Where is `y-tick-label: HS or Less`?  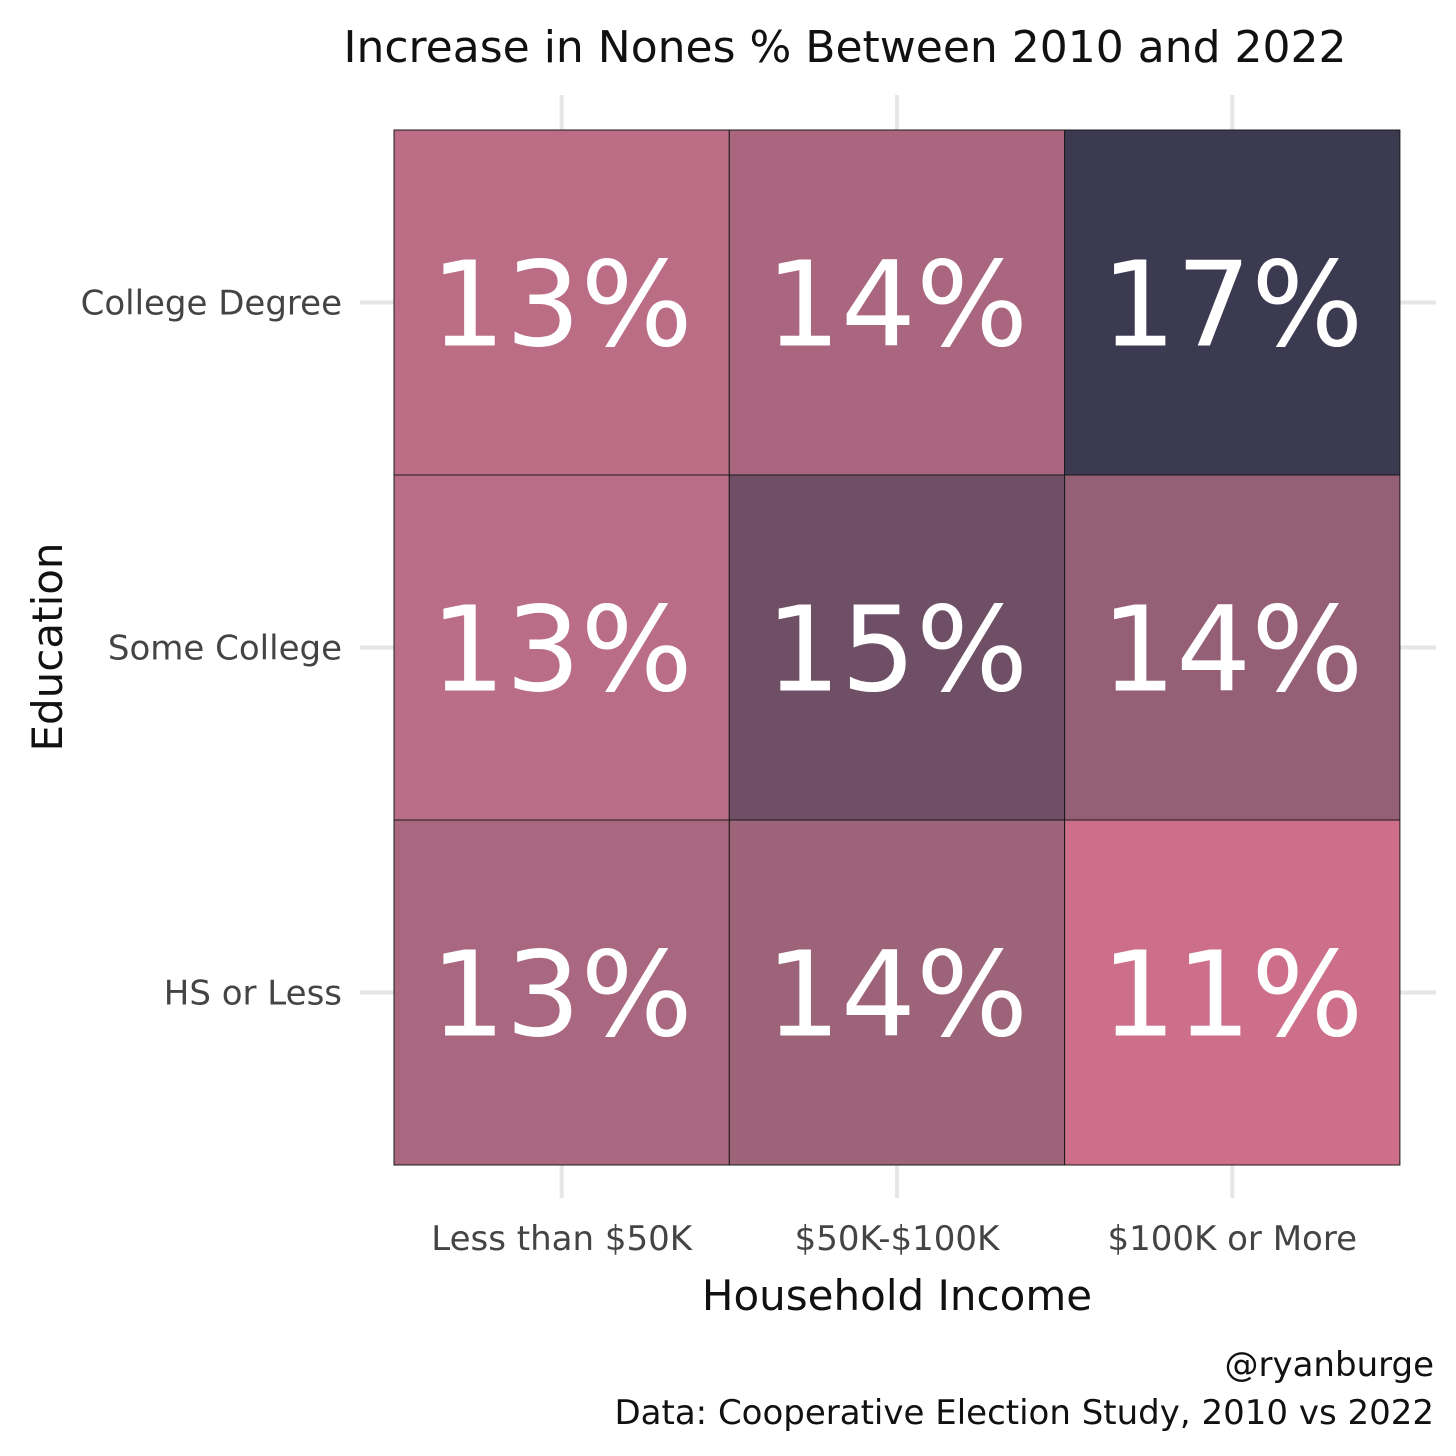 y-tick-label: HS or Less is located at coordinates (253, 994).